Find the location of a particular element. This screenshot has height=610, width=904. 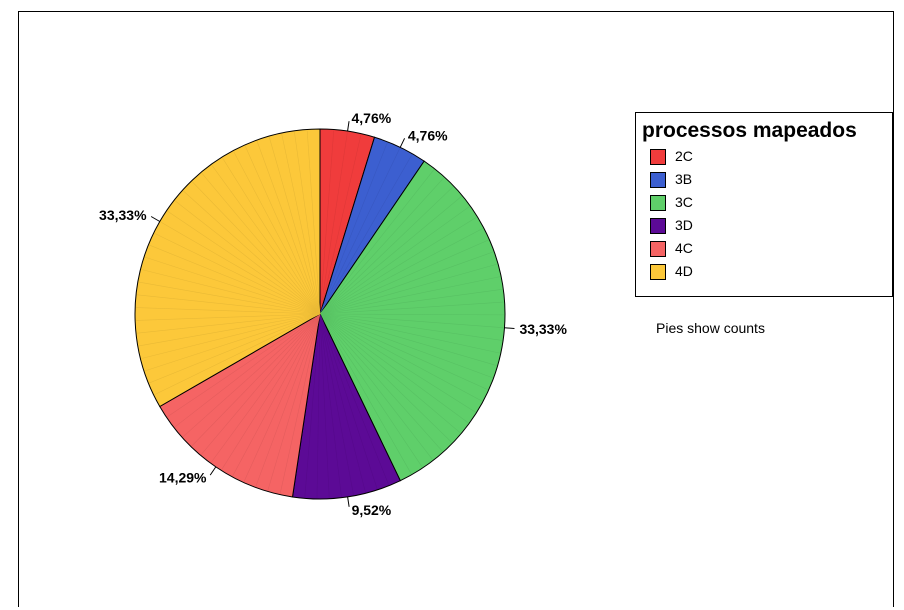

legend-title: processos mapeados is located at coordinates (749, 130).